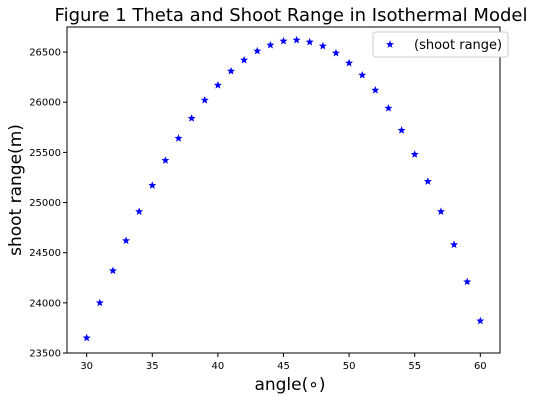  I want to click on legend-star, so click(390, 44).